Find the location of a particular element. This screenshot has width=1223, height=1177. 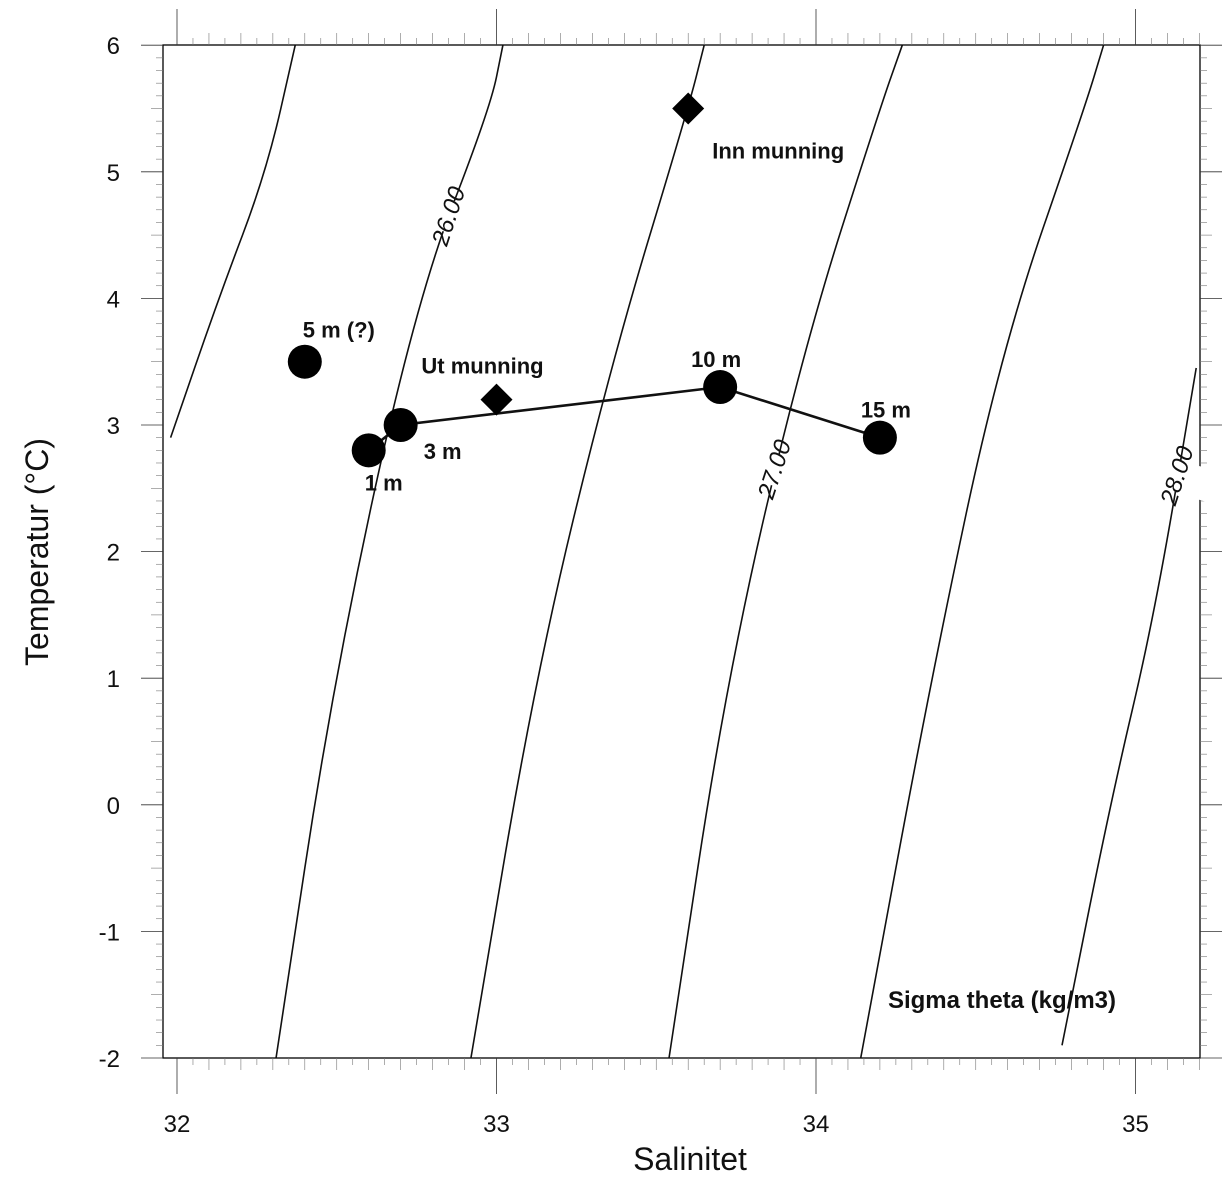

point-label: 3 m is located at coordinates (443, 451).